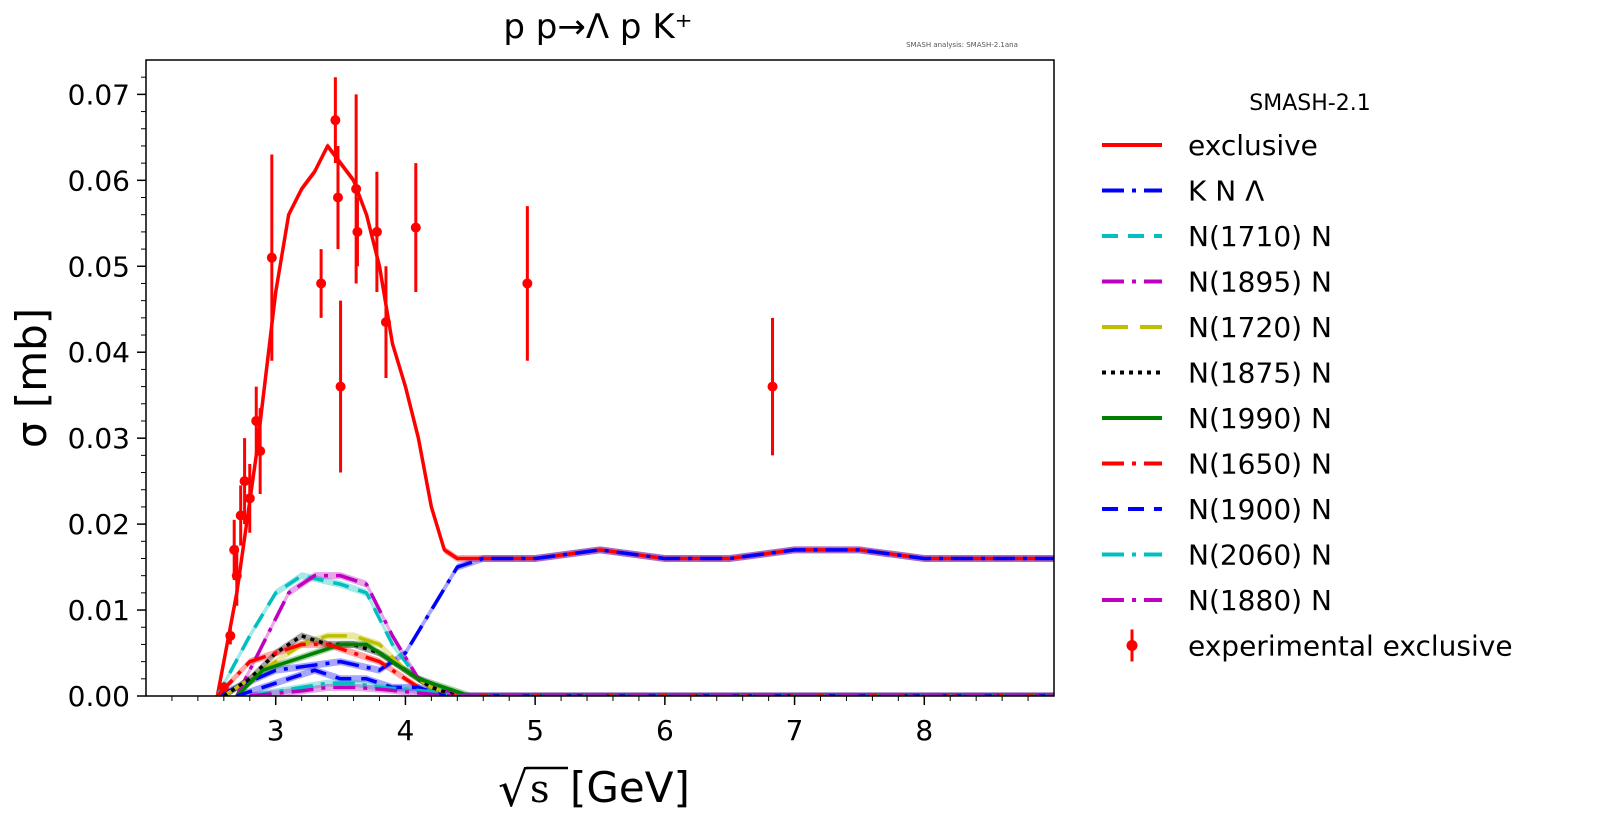 This screenshot has width=1600, height=836. Describe the element at coordinates (99, 180) in the screenshot. I see `y-tick-label-6: 0.06` at that location.